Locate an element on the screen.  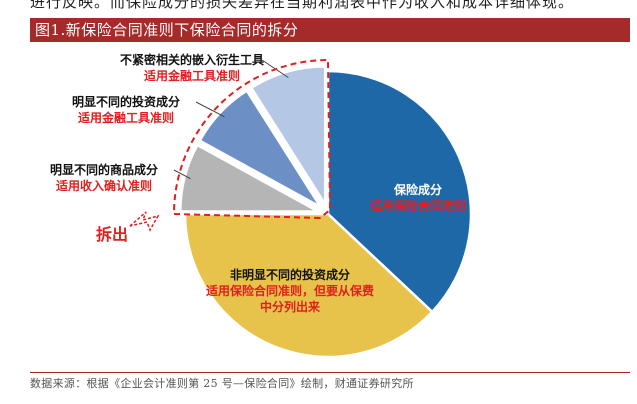
figure-title: 图1.新保险合同准则下保险合同的拆分 is located at coordinates (330, 30).